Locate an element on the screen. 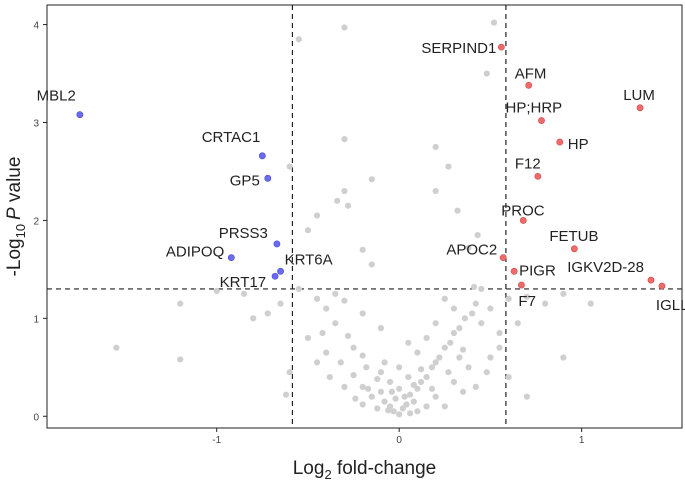 The image size is (685, 484). y-tick-label: 1 is located at coordinates (36, 319).